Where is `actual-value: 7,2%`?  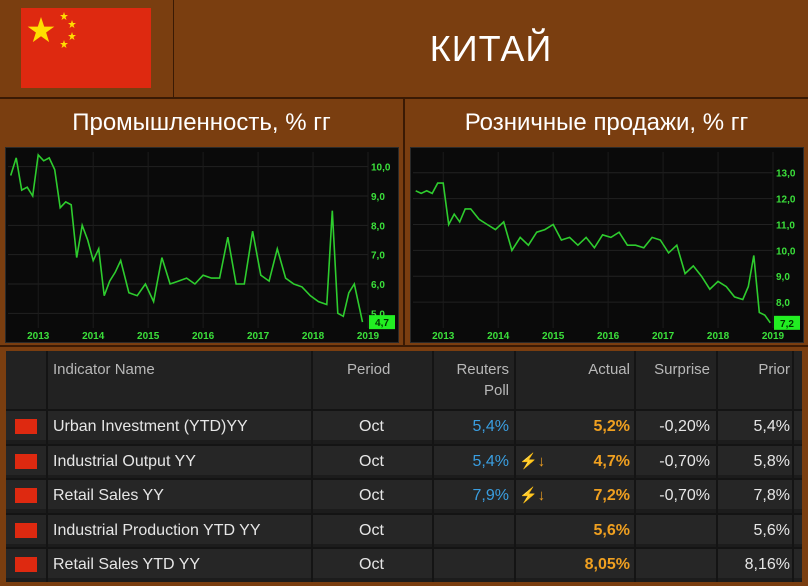 actual-value: 7,2% is located at coordinates (611, 496).